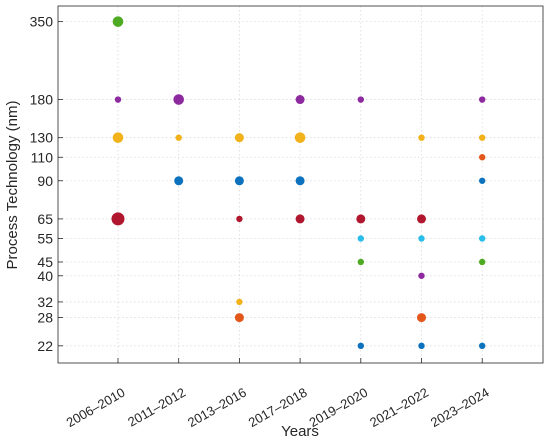  Describe the element at coordinates (42, 138) in the screenshot. I see `y-tick-label: 130` at that location.